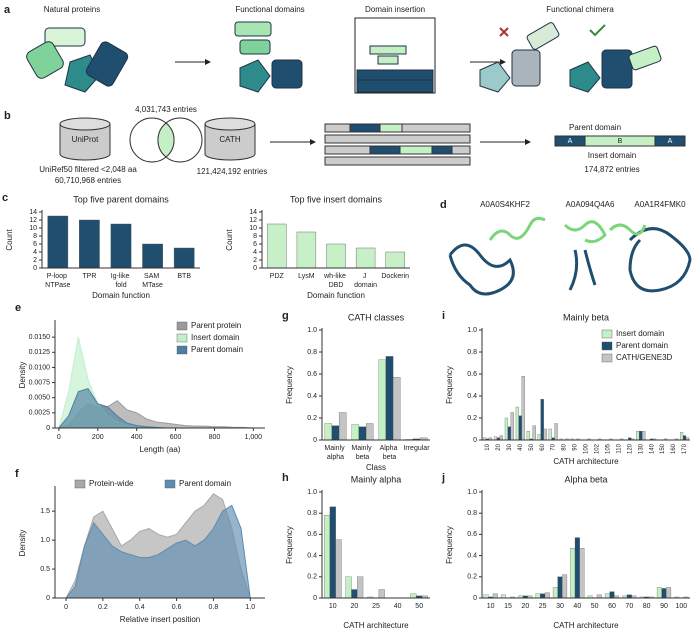 The width and height of the screenshot is (700, 643). What do you see at coordinates (88, 180) in the screenshot?
I see `entry-count: 60,710,968 entries` at bounding box center [88, 180].